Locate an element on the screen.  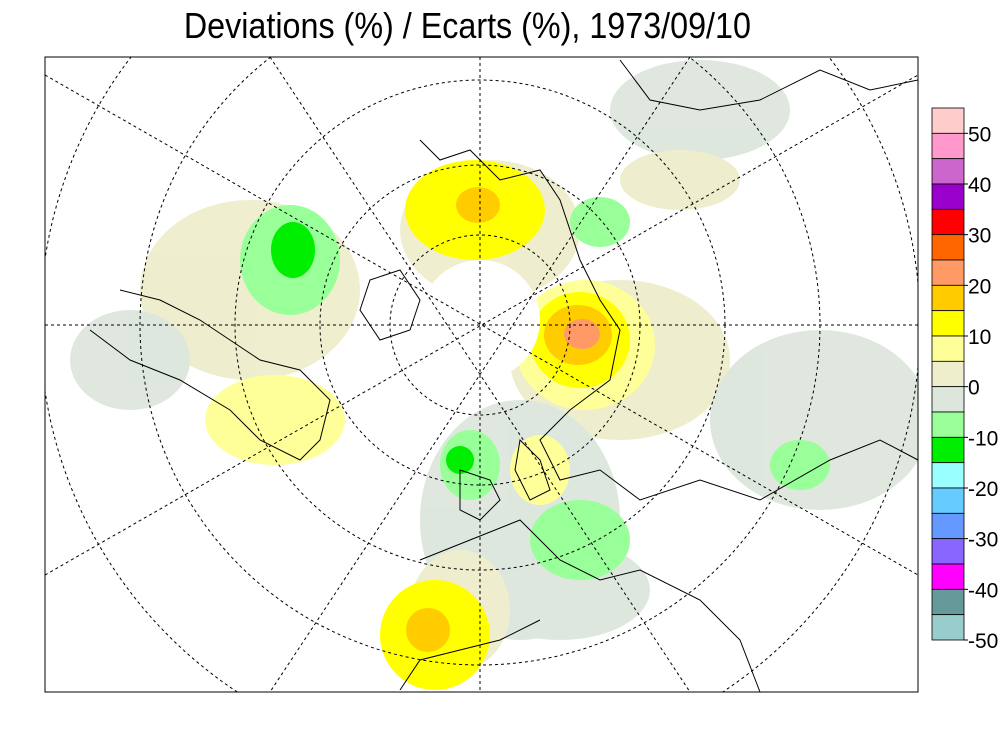
colorbar-label: -40 is located at coordinates (983, 590).